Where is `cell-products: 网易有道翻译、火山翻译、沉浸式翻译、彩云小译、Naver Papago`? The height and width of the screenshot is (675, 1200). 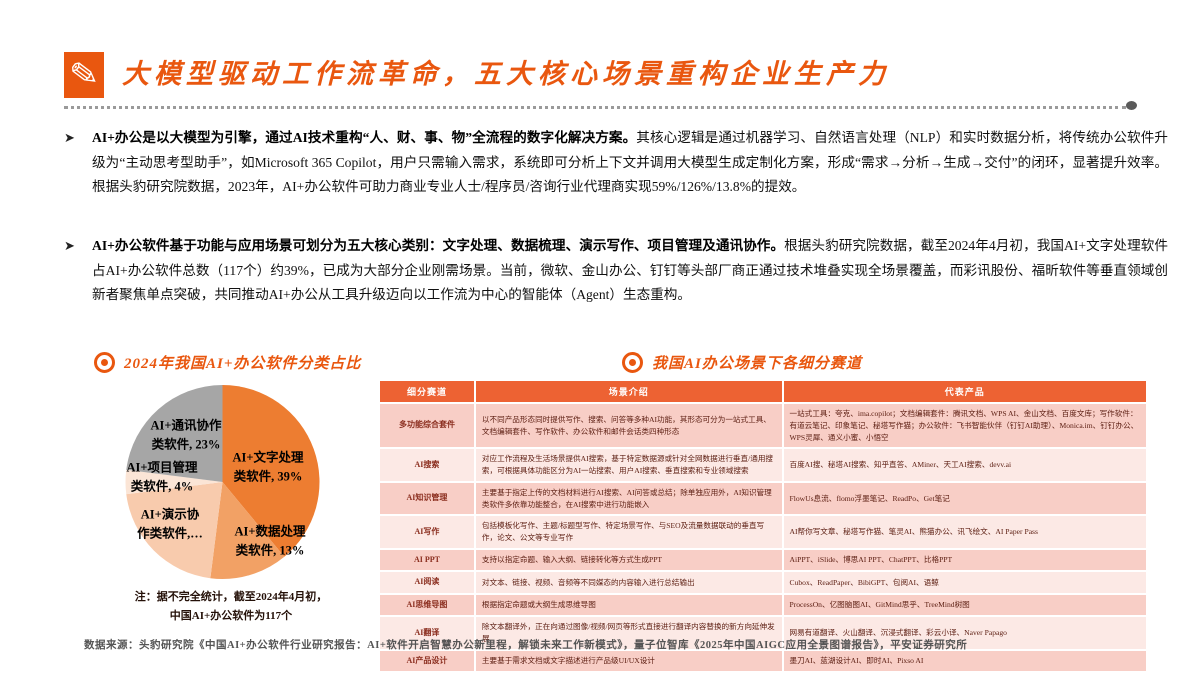 cell-products: 网易有道翻译、火山翻译、沉浸式翻译、彩云小译、Naver Papago is located at coordinates (964, 633).